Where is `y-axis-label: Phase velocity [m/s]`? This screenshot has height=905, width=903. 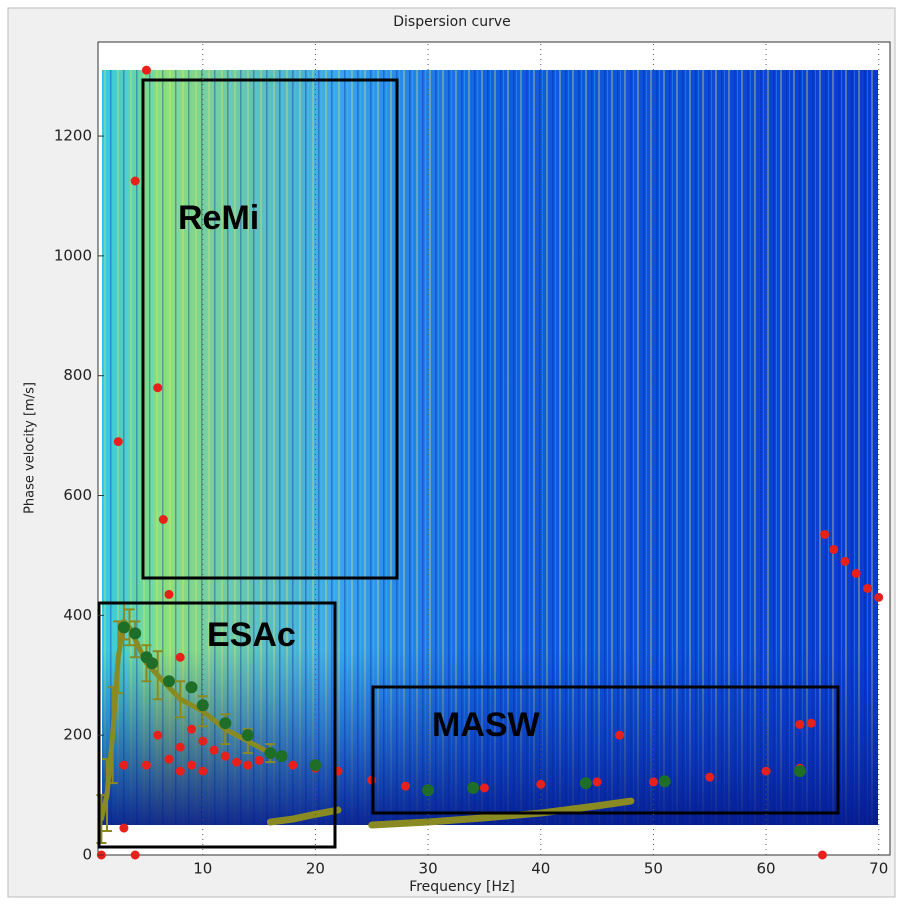
y-axis-label: Phase velocity [m/s] is located at coordinates (30, 448).